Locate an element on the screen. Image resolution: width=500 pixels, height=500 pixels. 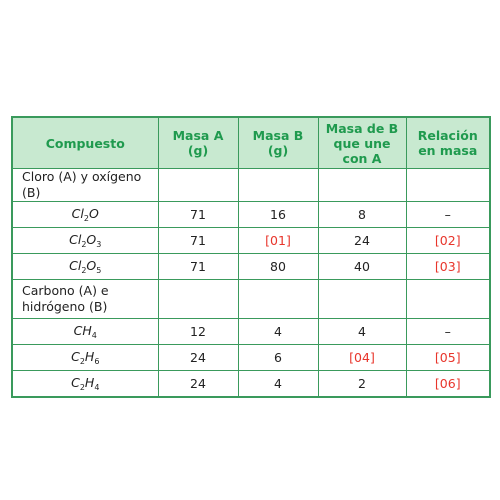
group-row: Carbono (A) e hidrógeno (B) is located at coordinates (251, 299).